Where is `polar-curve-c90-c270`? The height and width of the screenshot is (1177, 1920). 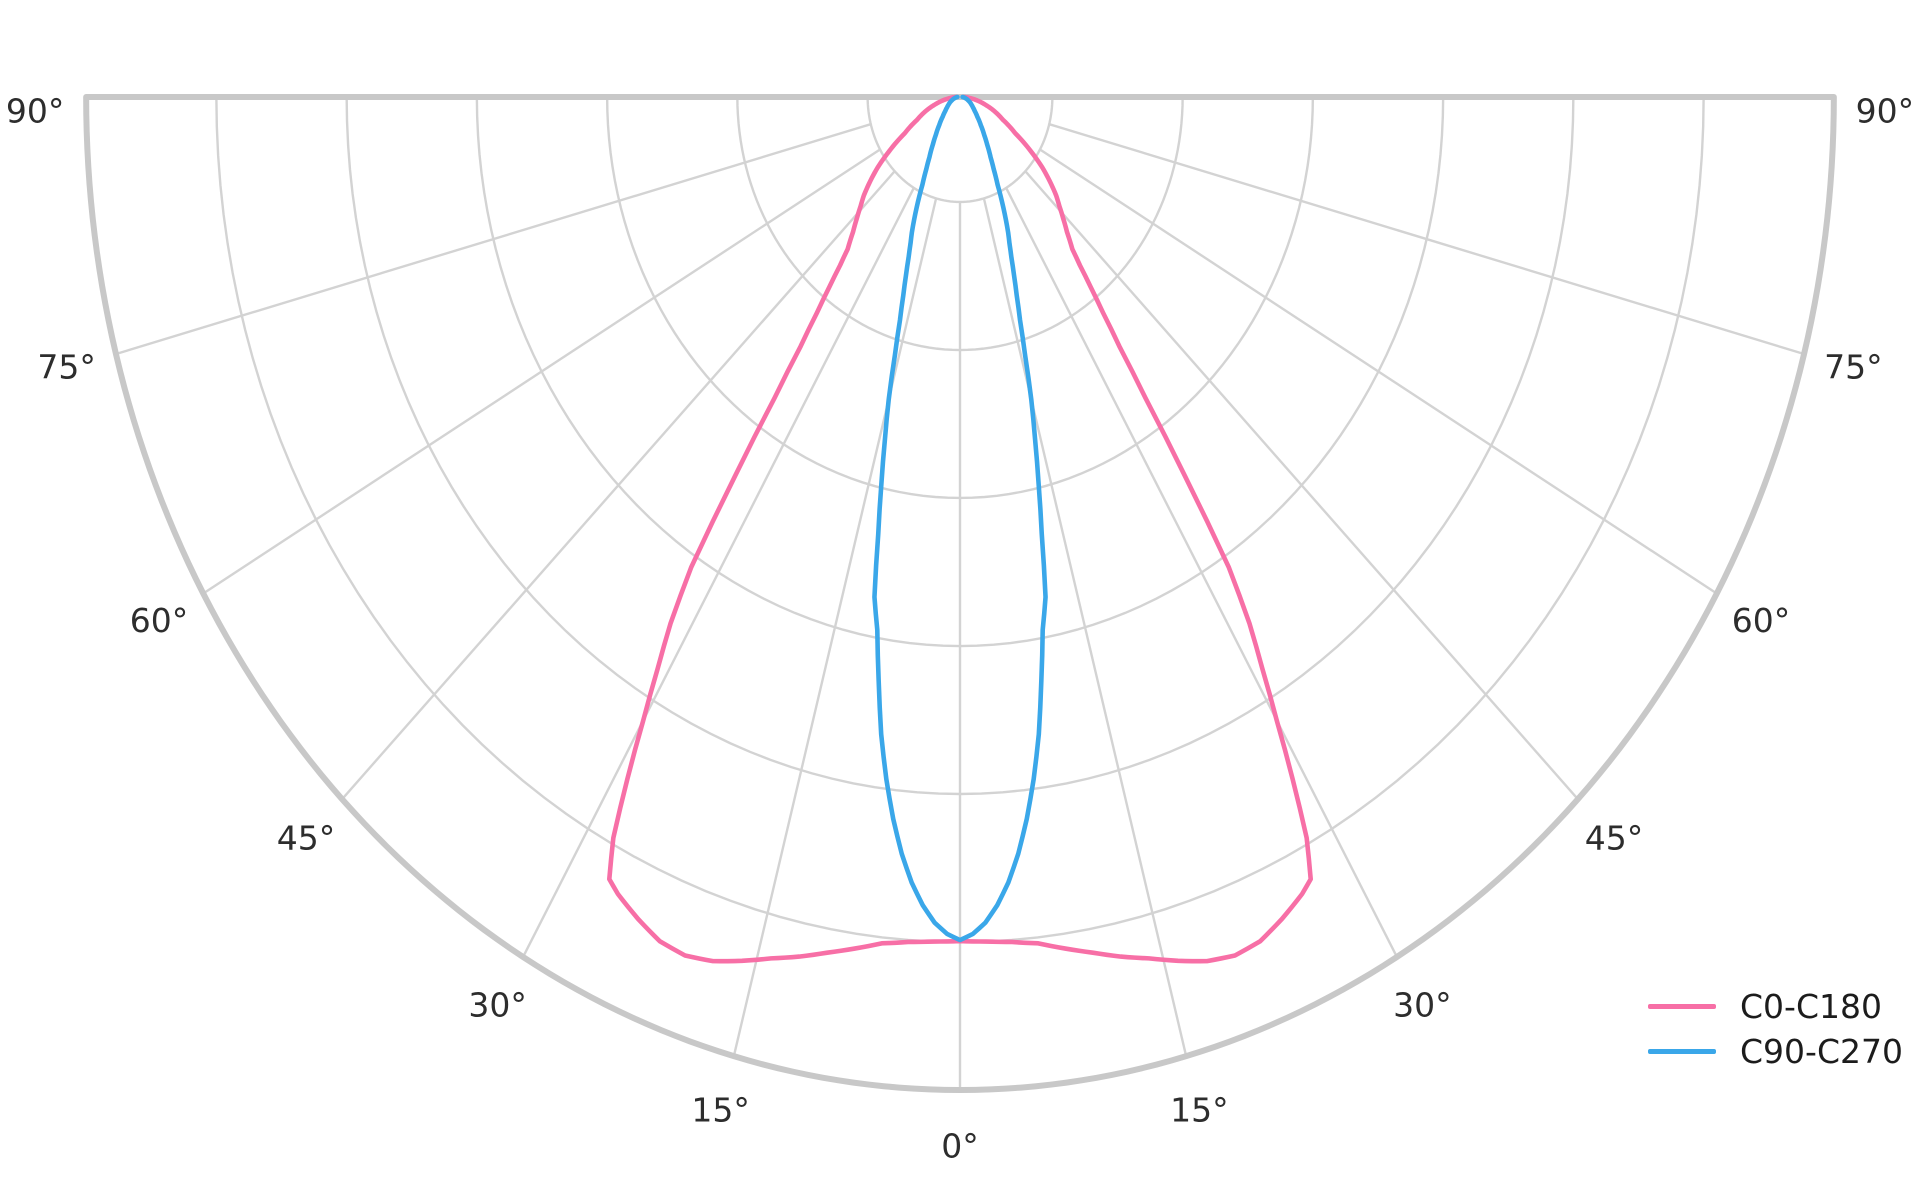 polar-curve-c90-c270 is located at coordinates (960, 518).